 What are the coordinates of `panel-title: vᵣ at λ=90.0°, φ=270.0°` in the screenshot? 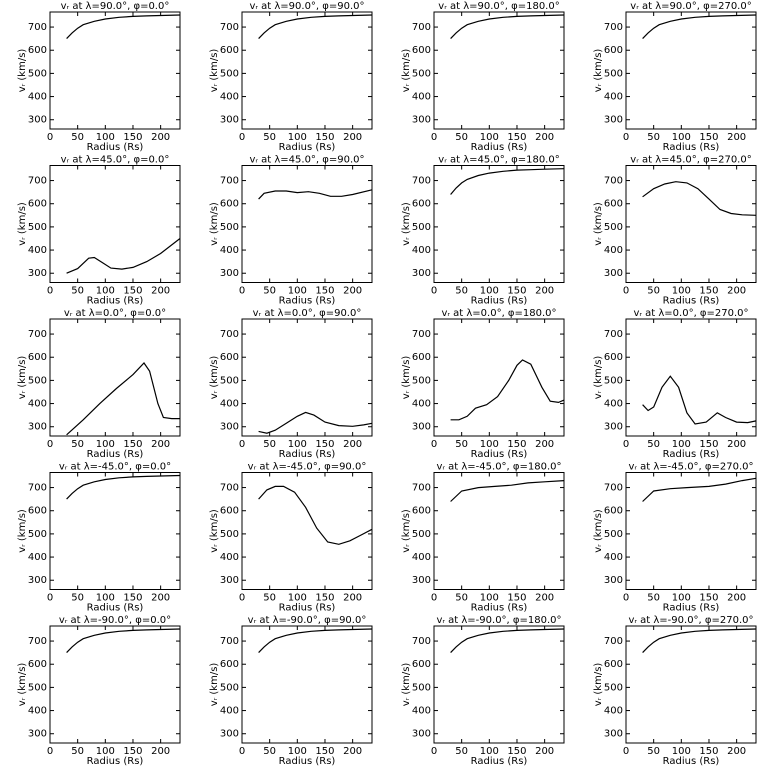 It's located at (690, 6).